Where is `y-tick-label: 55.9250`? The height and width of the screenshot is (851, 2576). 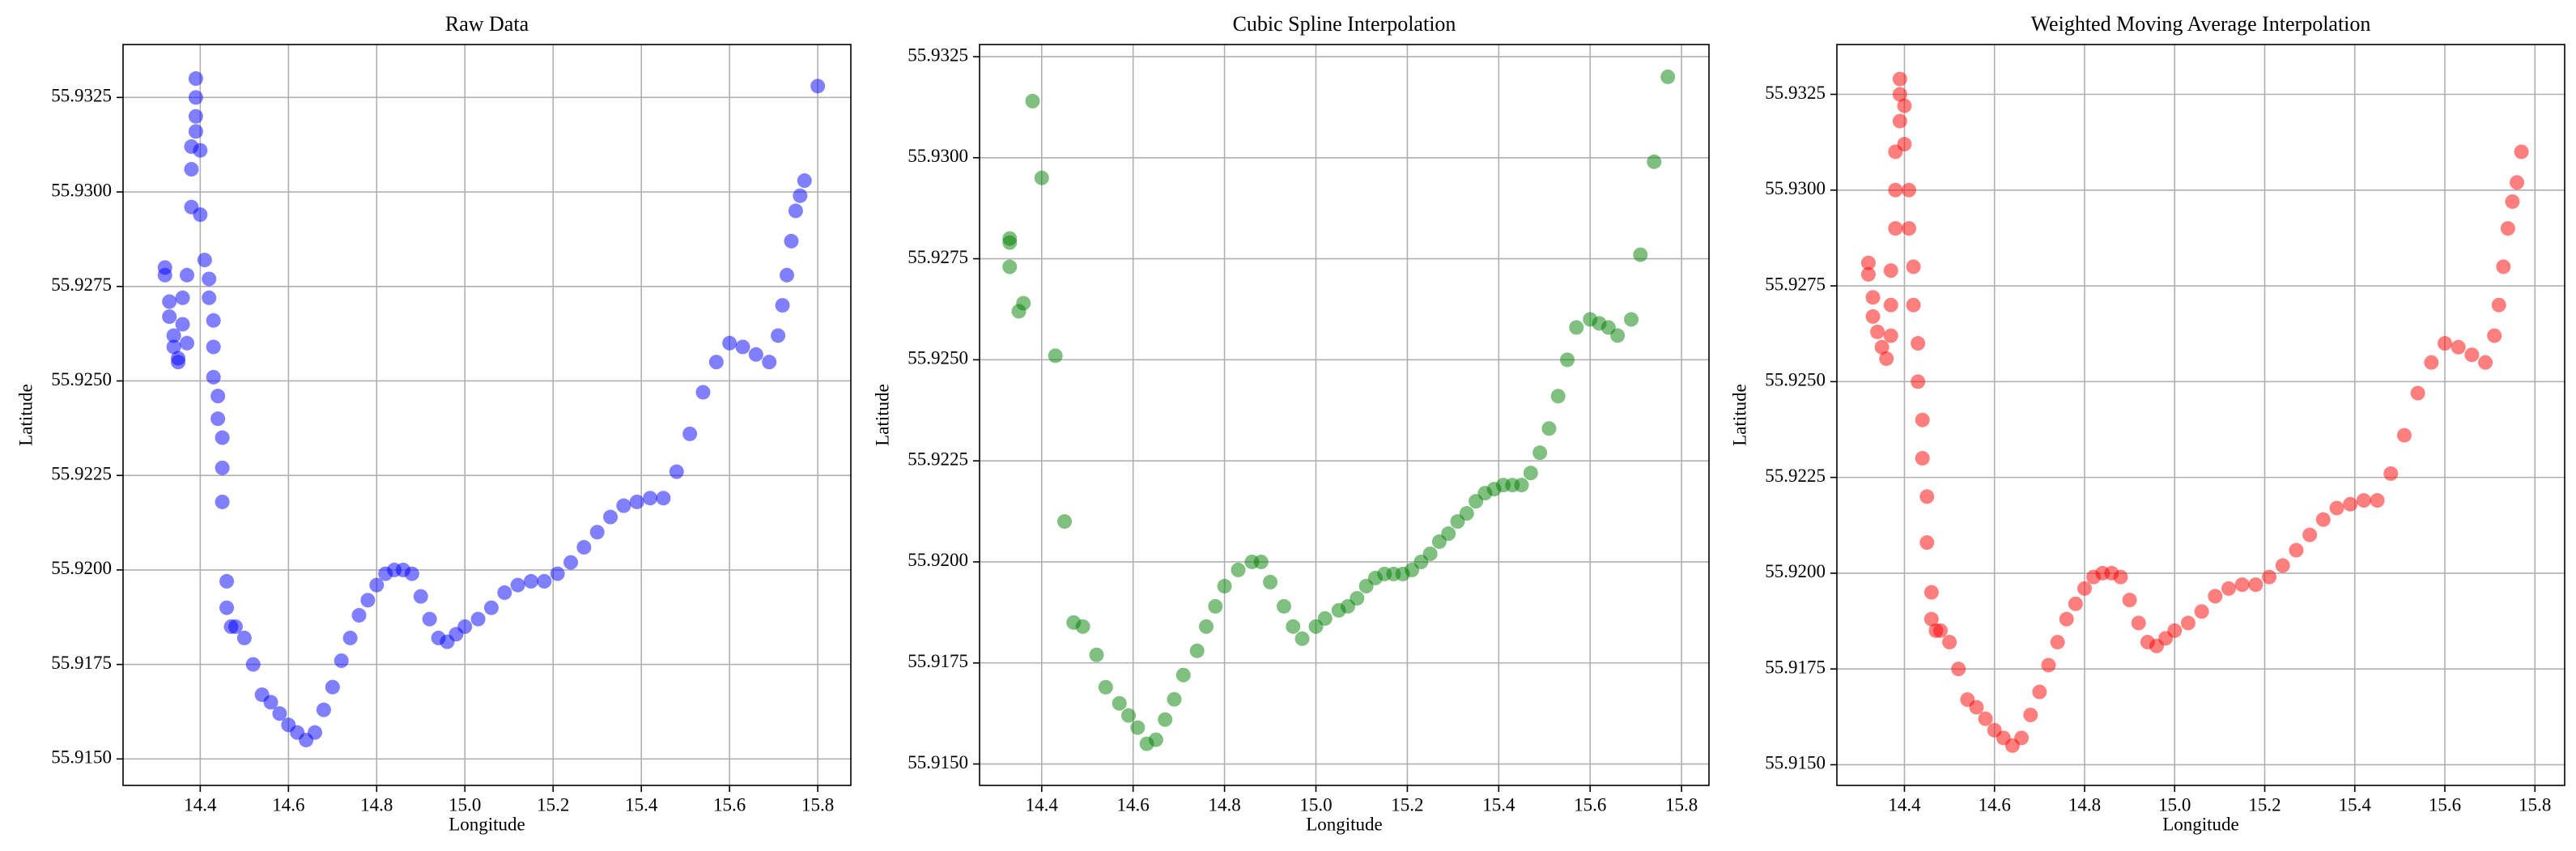 y-tick-label: 55.9250 is located at coordinates (1796, 380).